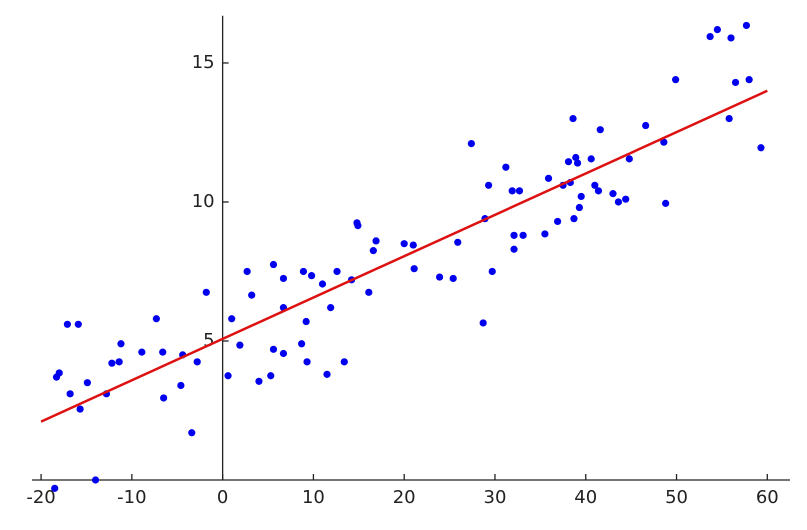  Describe the element at coordinates (767, 497) in the screenshot. I see `x-tick-label: 60` at that location.